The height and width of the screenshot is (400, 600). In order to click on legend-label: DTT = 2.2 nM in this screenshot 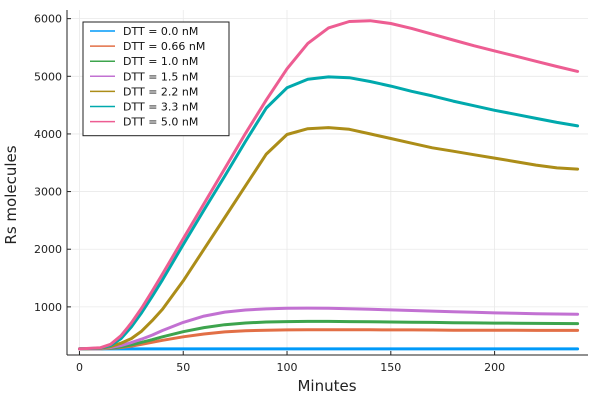, I will do `click(160, 91)`.